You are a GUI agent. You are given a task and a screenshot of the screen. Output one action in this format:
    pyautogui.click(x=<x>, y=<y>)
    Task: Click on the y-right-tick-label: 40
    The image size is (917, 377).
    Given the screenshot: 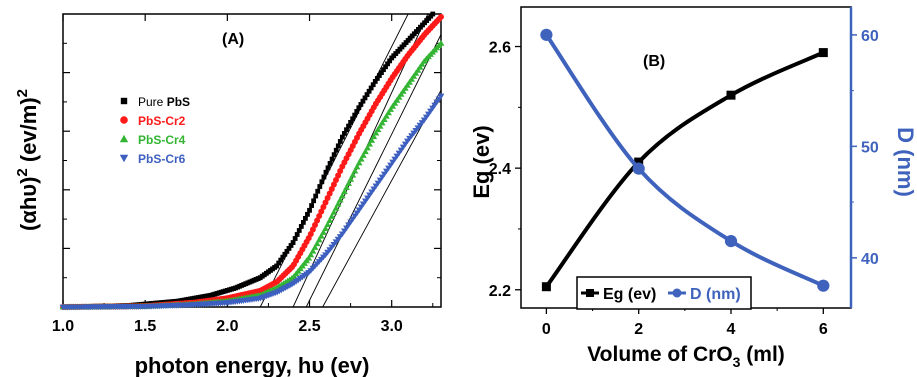 What is the action you would take?
    pyautogui.click(x=870, y=259)
    